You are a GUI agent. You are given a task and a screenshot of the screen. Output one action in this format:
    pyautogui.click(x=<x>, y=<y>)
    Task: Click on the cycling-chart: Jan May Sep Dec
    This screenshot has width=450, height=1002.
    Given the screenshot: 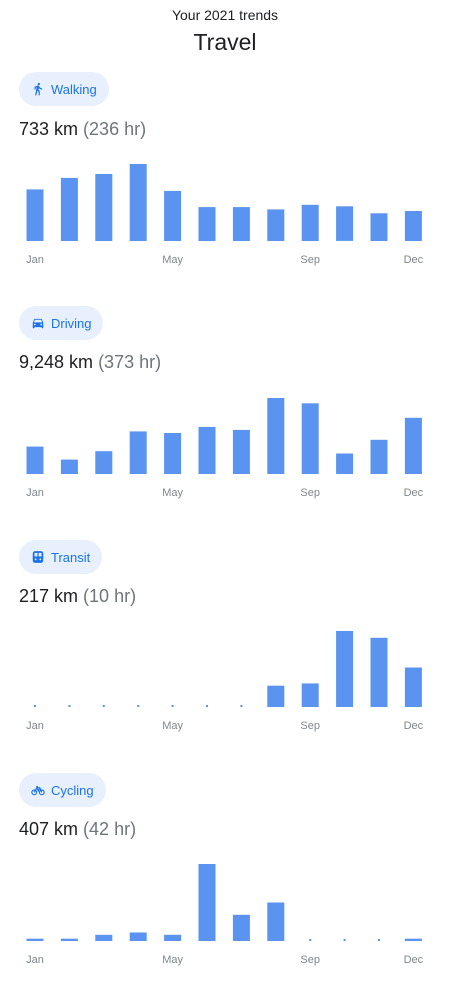 What is the action you would take?
    pyautogui.click(x=225, y=915)
    